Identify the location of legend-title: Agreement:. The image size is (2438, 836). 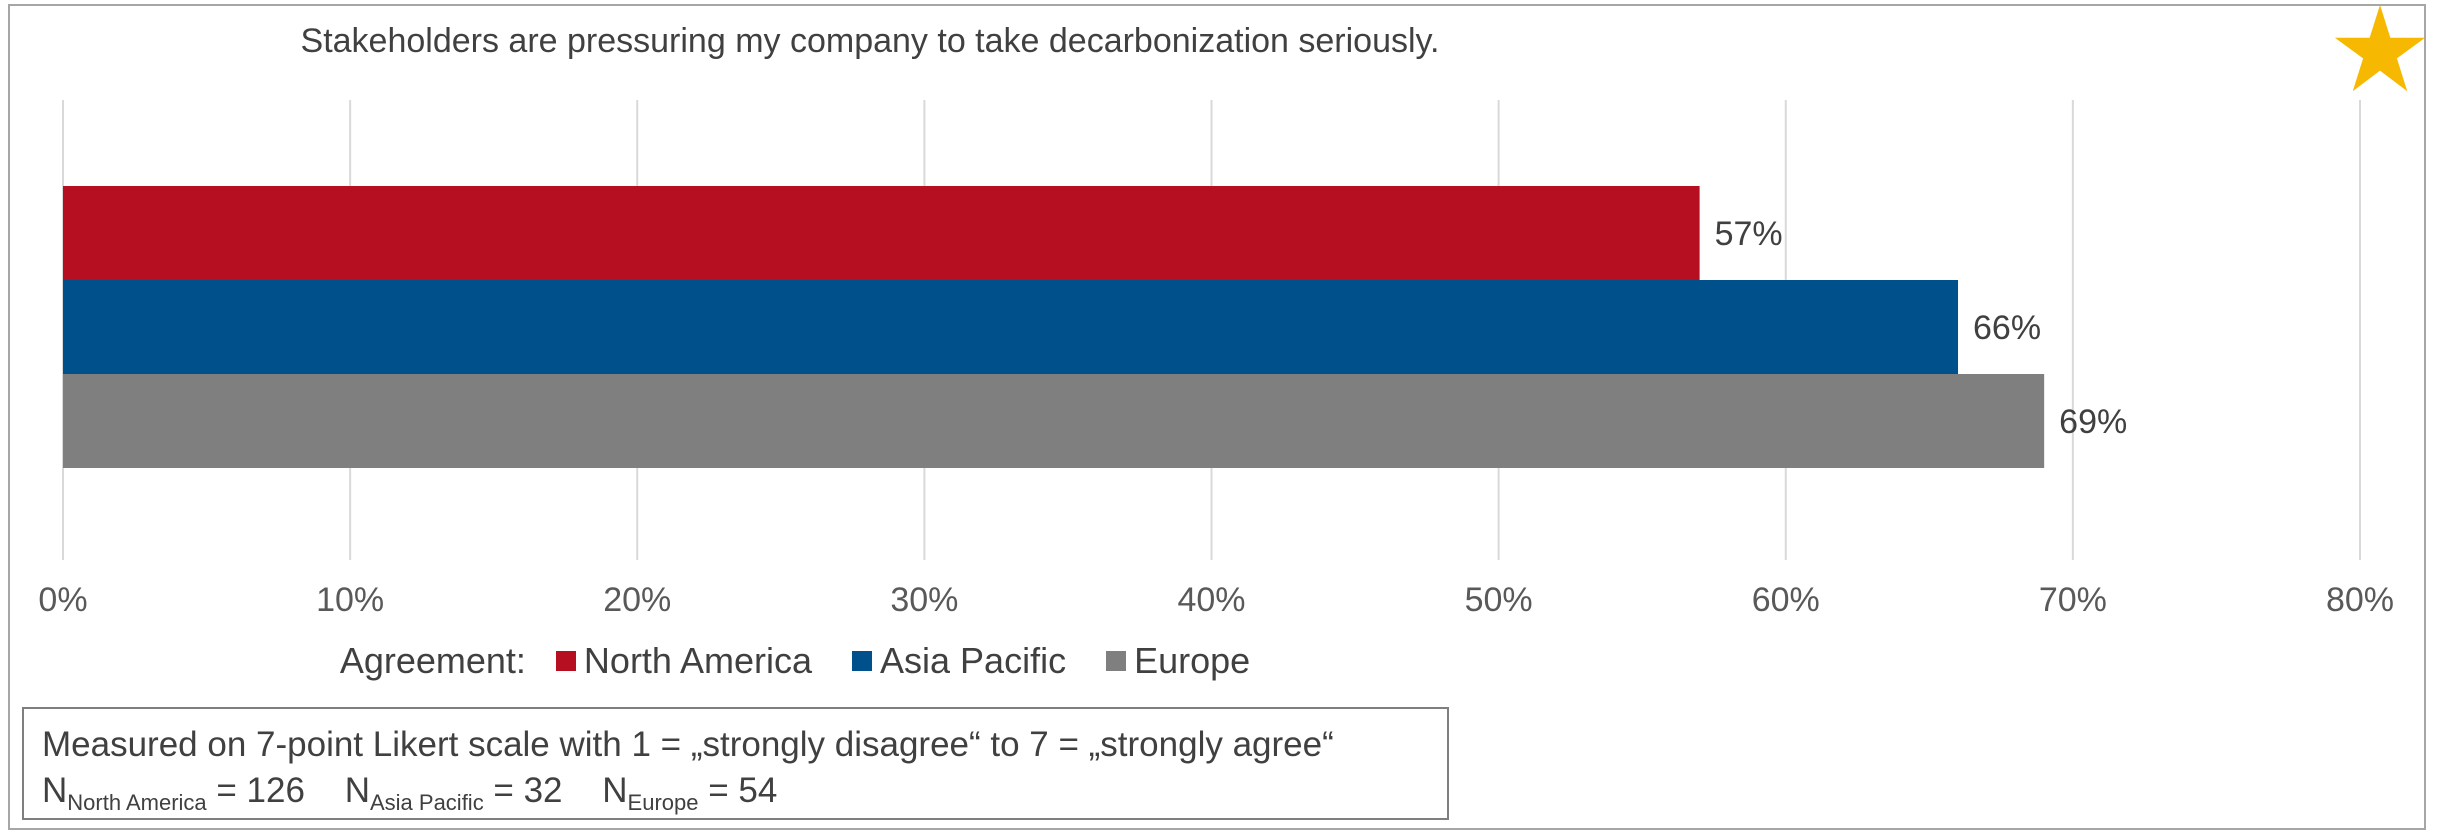
(432, 660).